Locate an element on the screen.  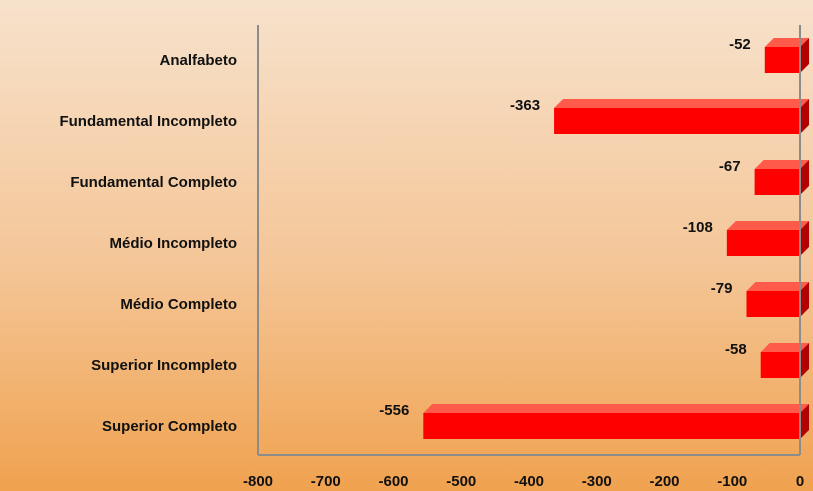
x-tick-label: -700 is located at coordinates (326, 481).